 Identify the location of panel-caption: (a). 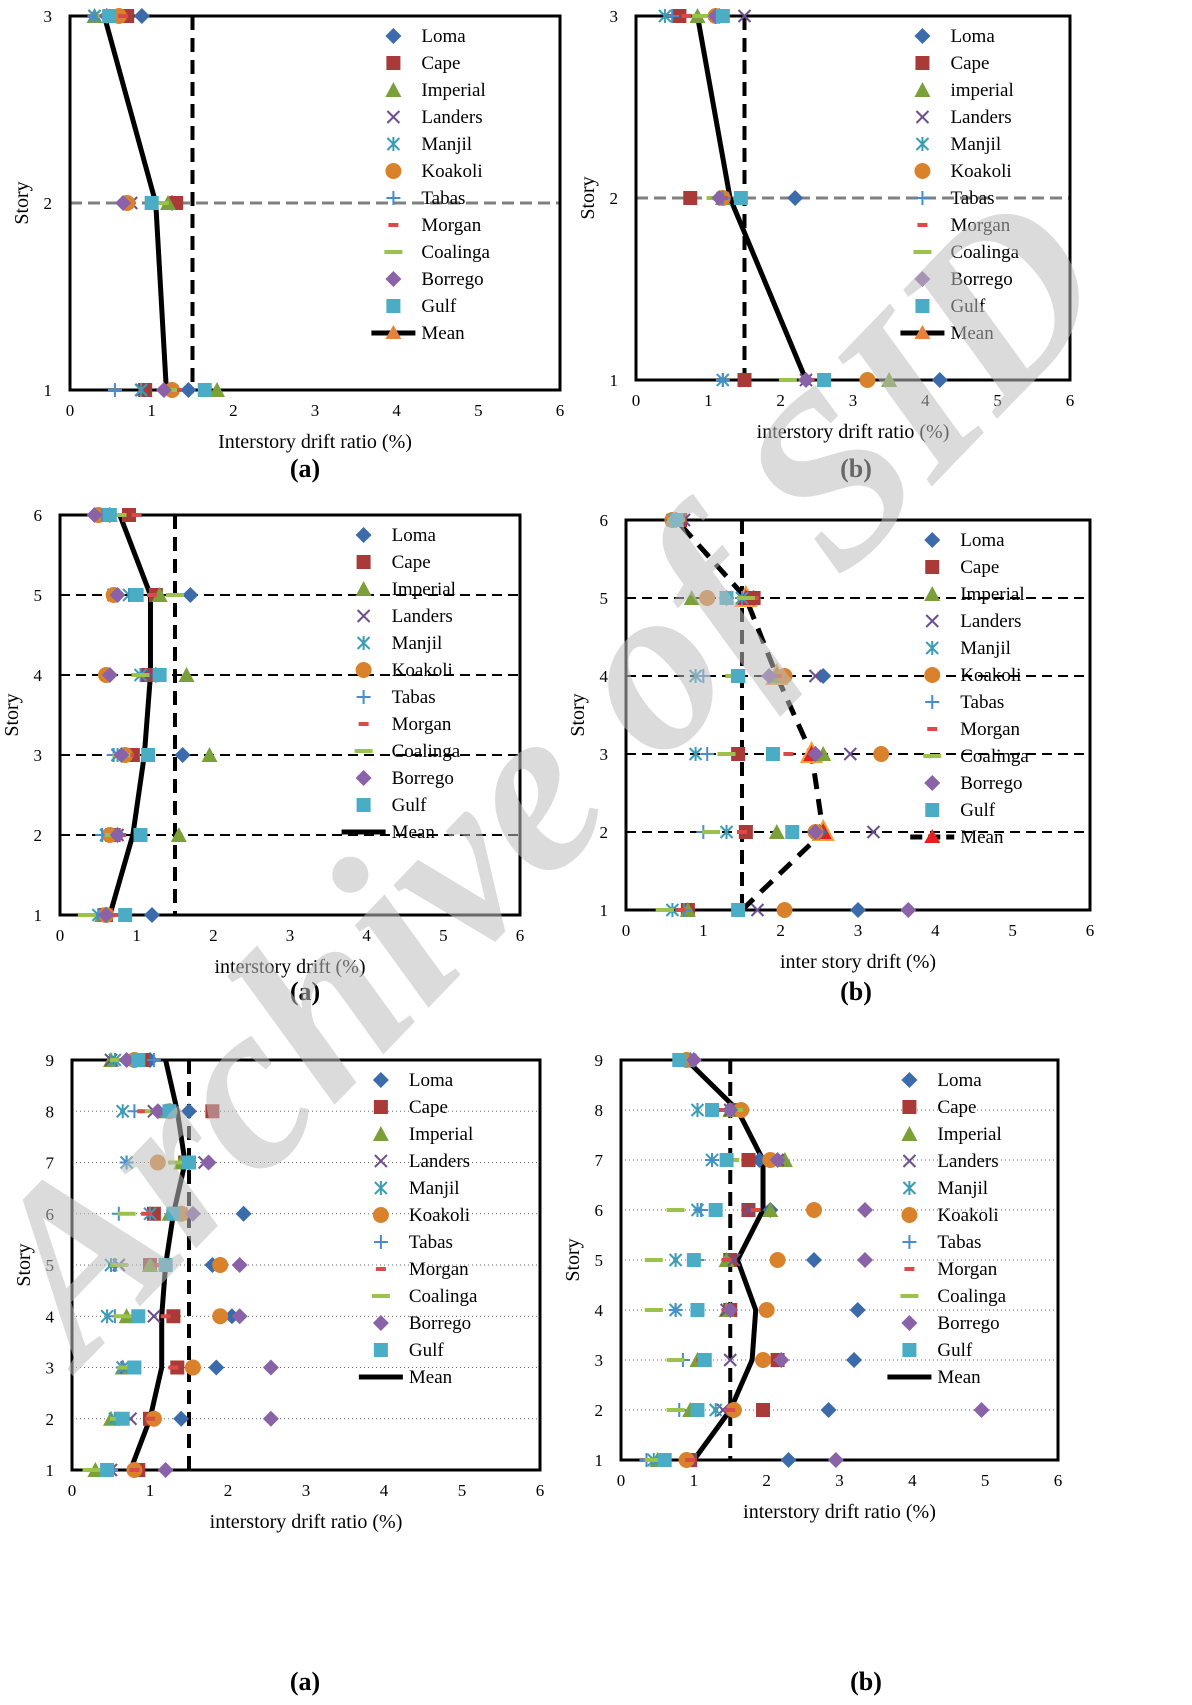
(305, 991).